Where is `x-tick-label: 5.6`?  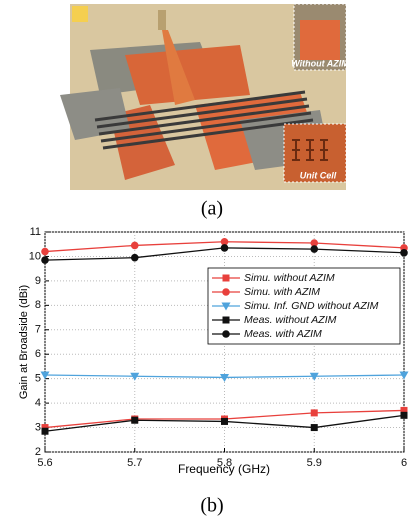
x-tick-label: 5.6 is located at coordinates (44, 463).